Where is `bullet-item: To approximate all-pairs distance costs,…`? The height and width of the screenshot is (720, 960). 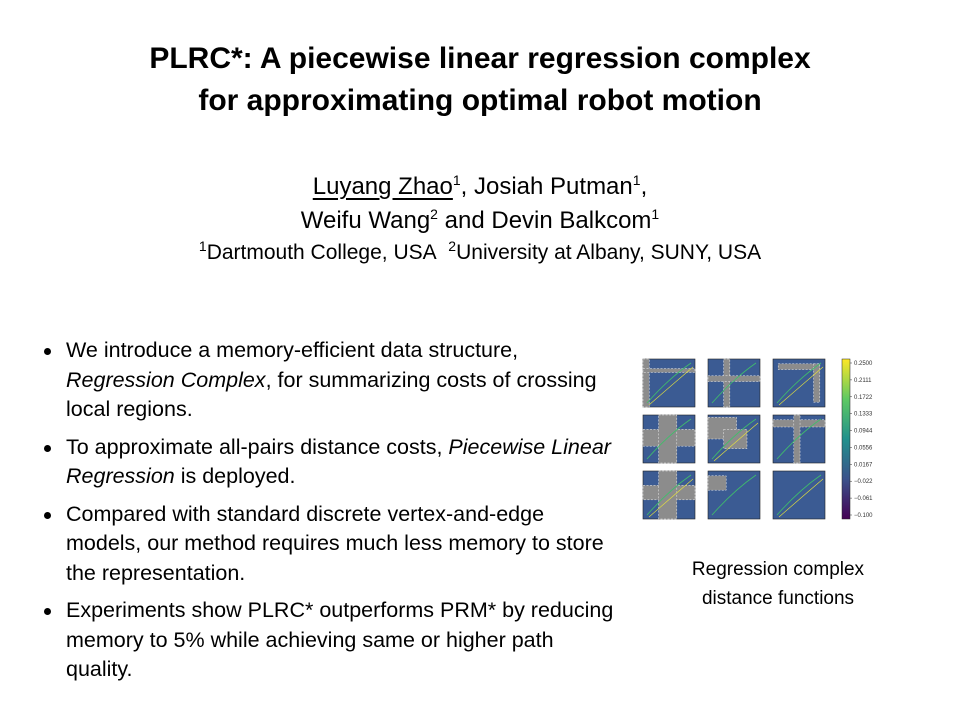
bullet-item: To approximate all-pairs distance costs,… is located at coordinates (332, 462).